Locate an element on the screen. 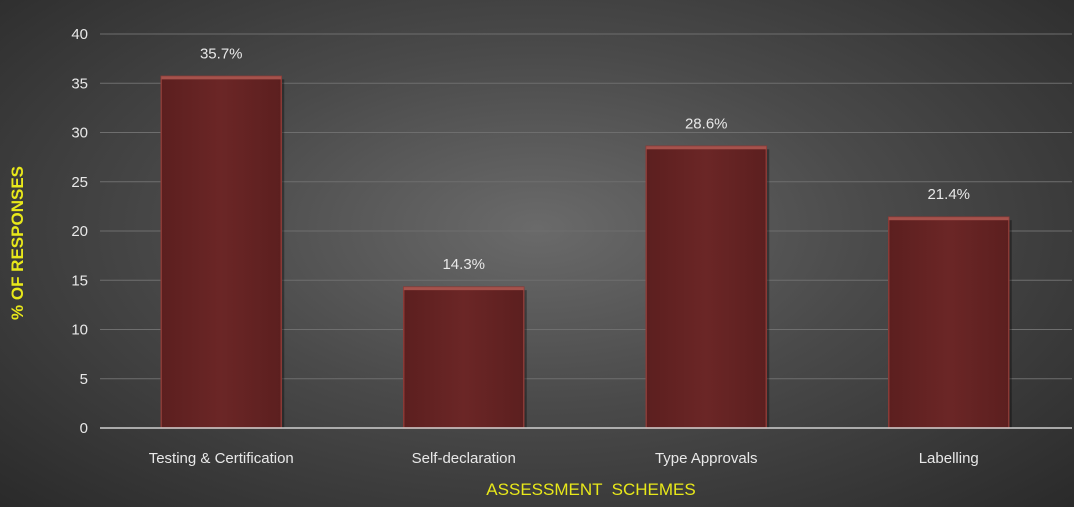  y-tick-label: 40 is located at coordinates (79, 34).